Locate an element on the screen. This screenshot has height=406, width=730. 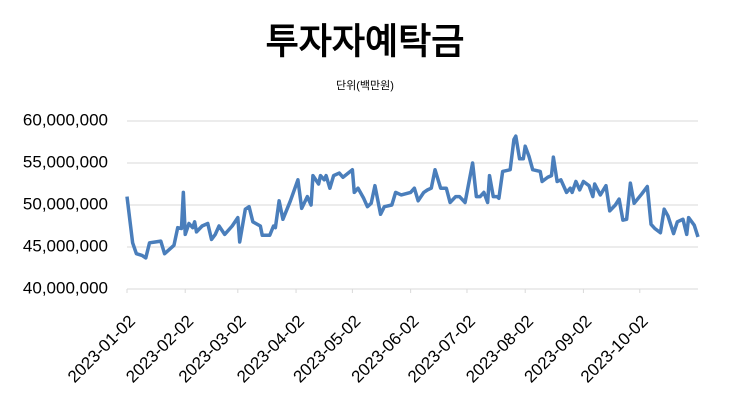
chart-title: 투자자예탁금 is located at coordinates (365, 41).